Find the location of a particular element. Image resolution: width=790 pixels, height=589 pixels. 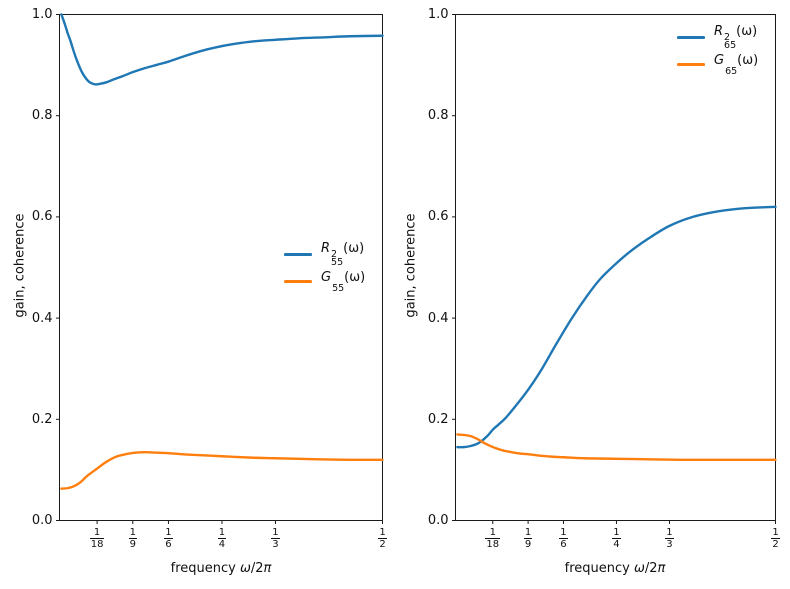

legend-math-scripts: 2 55 is located at coordinates (337, 258).